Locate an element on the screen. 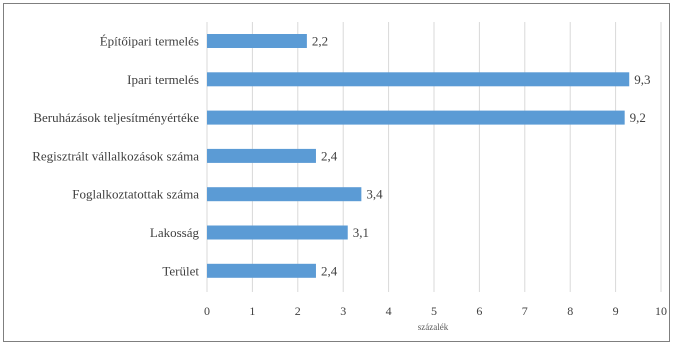 The image size is (673, 345). category-label: Ipari termelés is located at coordinates (163, 79).